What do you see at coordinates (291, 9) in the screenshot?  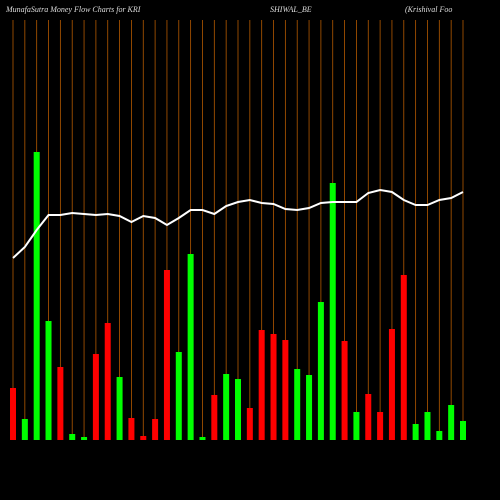 I see `title-mid: SHIWAL_BE` at bounding box center [291, 9].